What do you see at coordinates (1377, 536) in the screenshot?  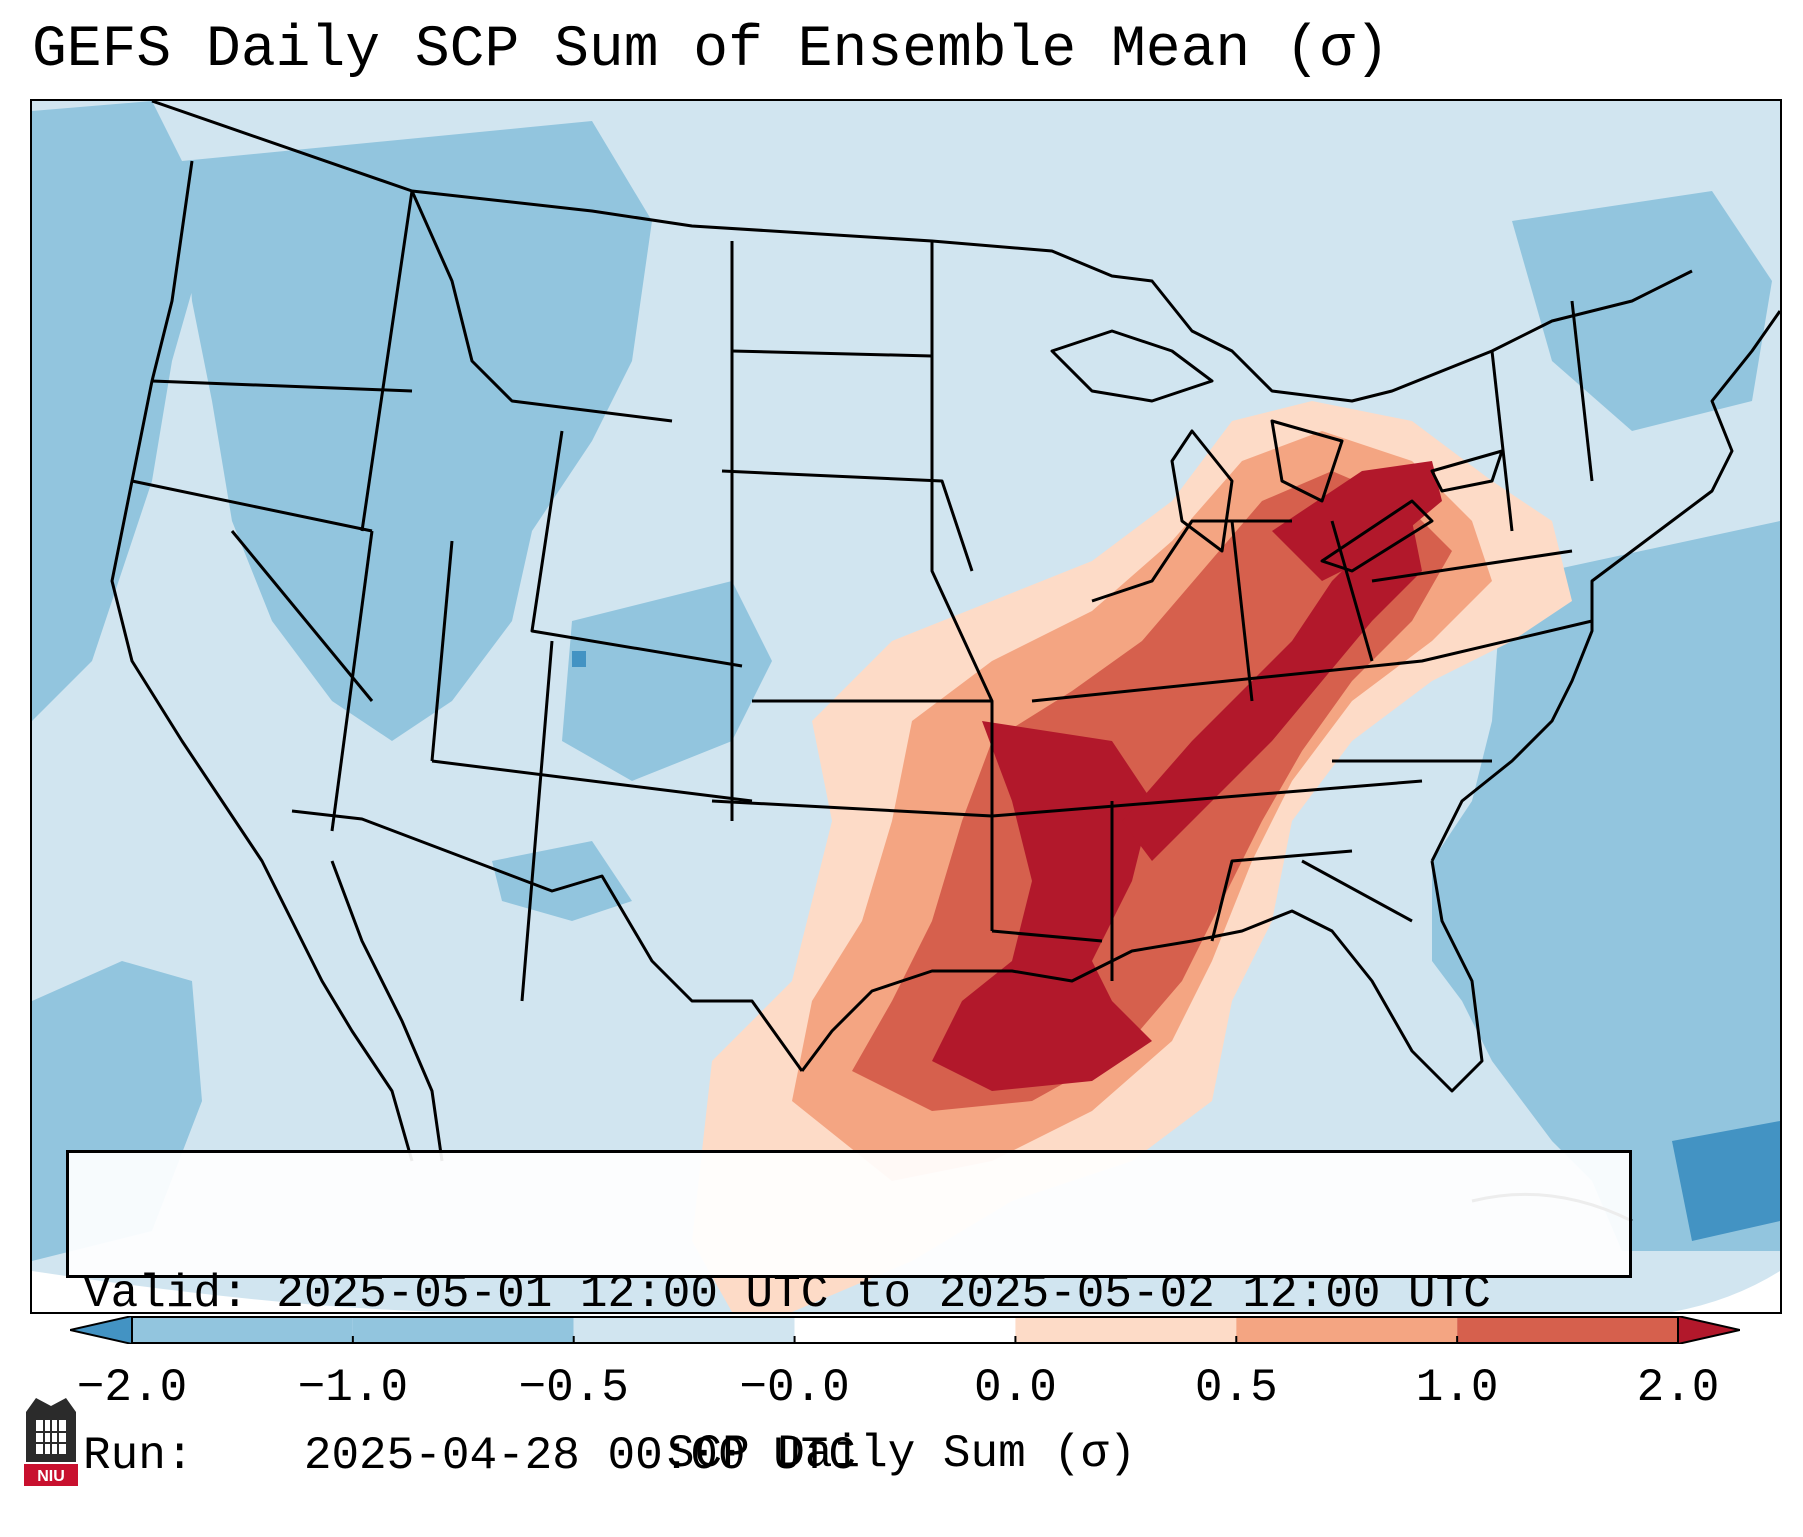 I see `lake-erie` at bounding box center [1377, 536].